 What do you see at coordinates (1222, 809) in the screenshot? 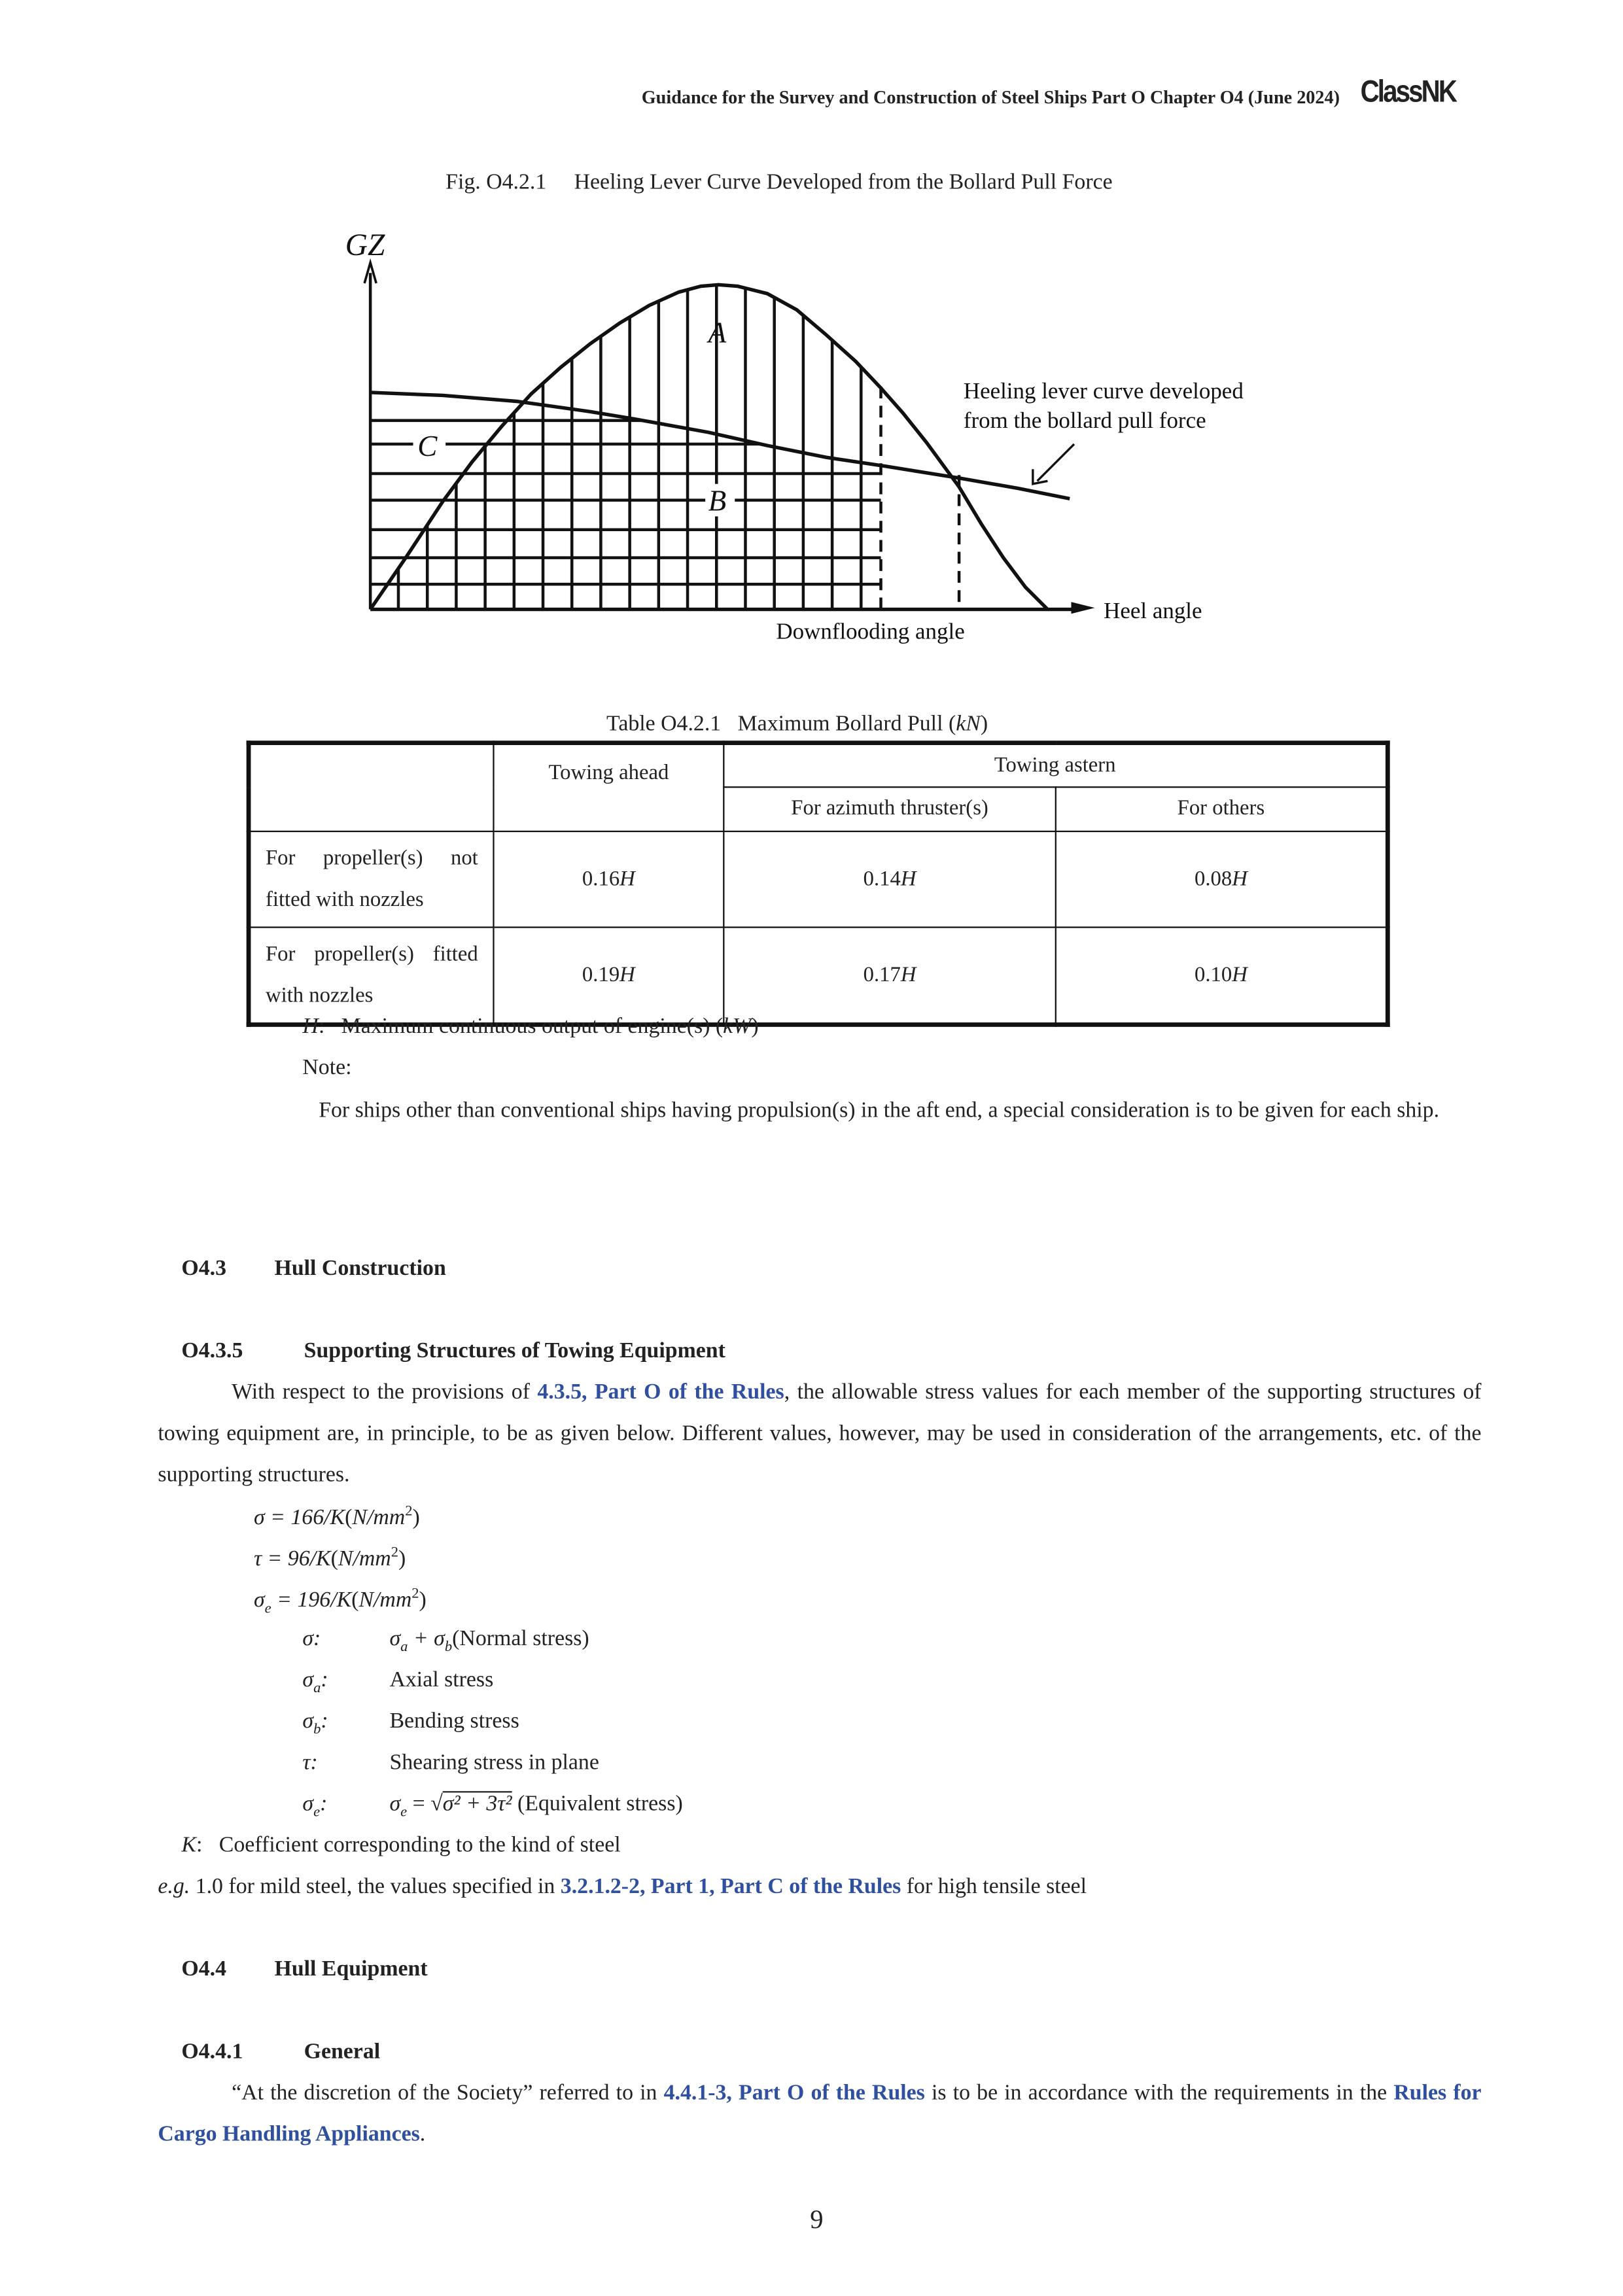
I see `col-others: For others` at bounding box center [1222, 809].